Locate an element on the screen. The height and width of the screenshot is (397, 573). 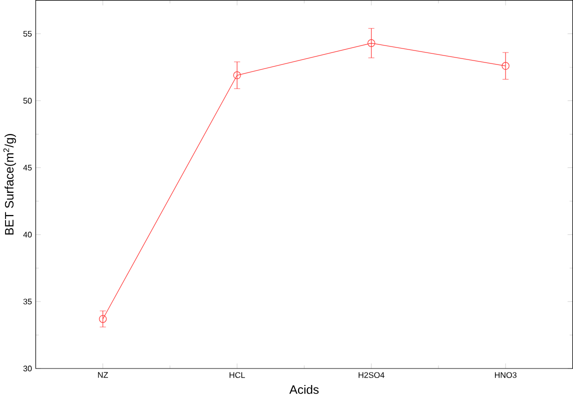
x-tick-label: H2SO4 is located at coordinates (371, 375).